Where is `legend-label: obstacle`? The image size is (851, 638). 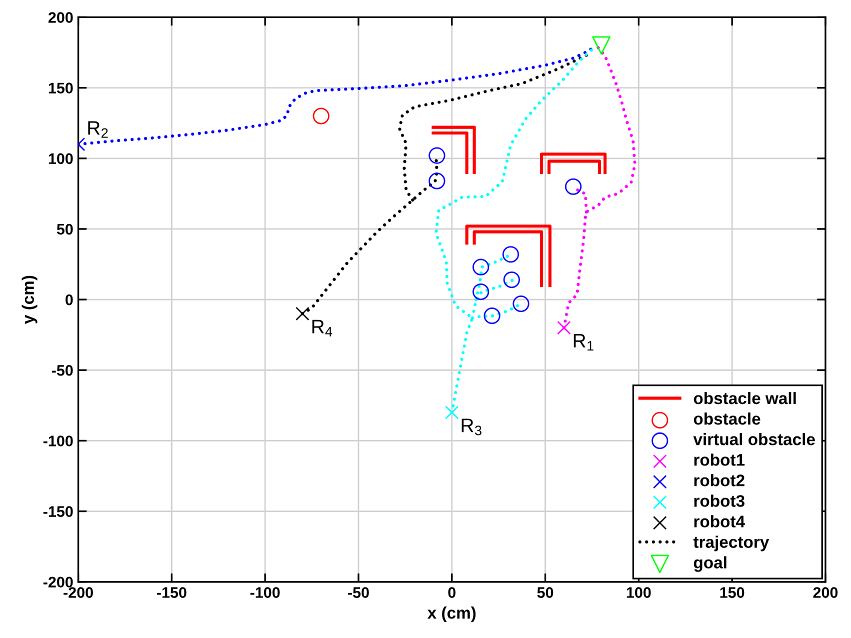
legend-label: obstacle is located at coordinates (727, 418).